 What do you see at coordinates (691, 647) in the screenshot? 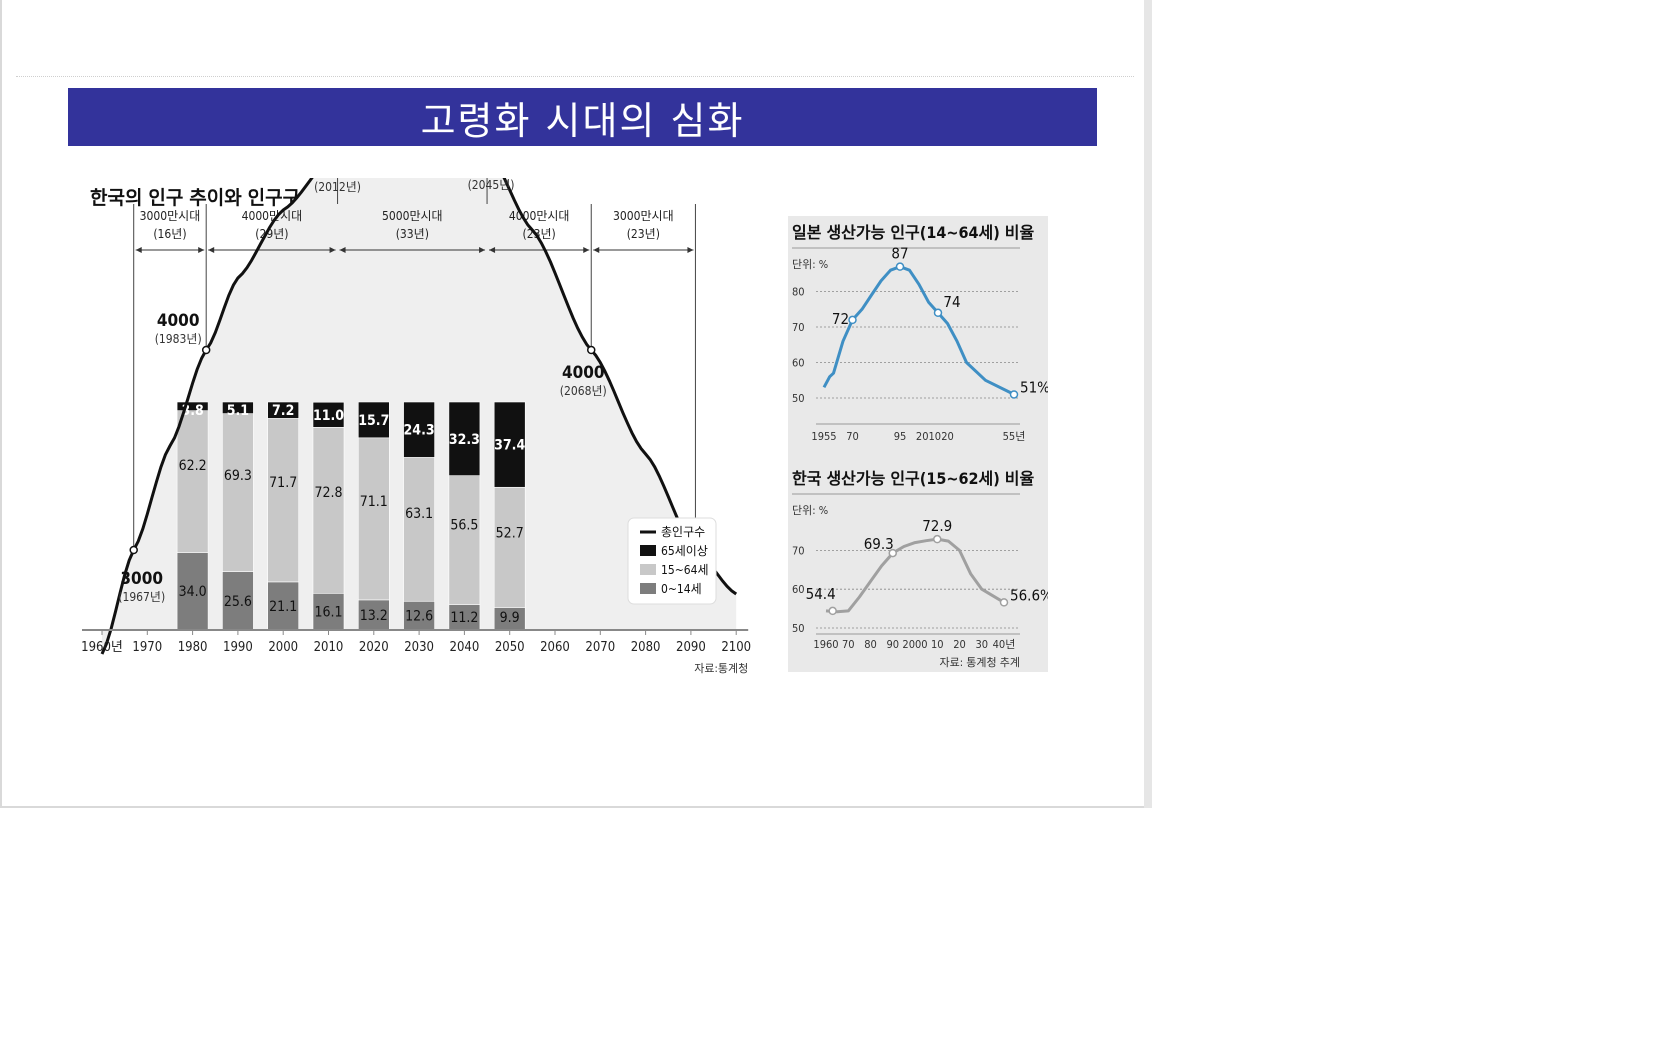
I see `x-axis-tick-label: 2090` at bounding box center [691, 647].